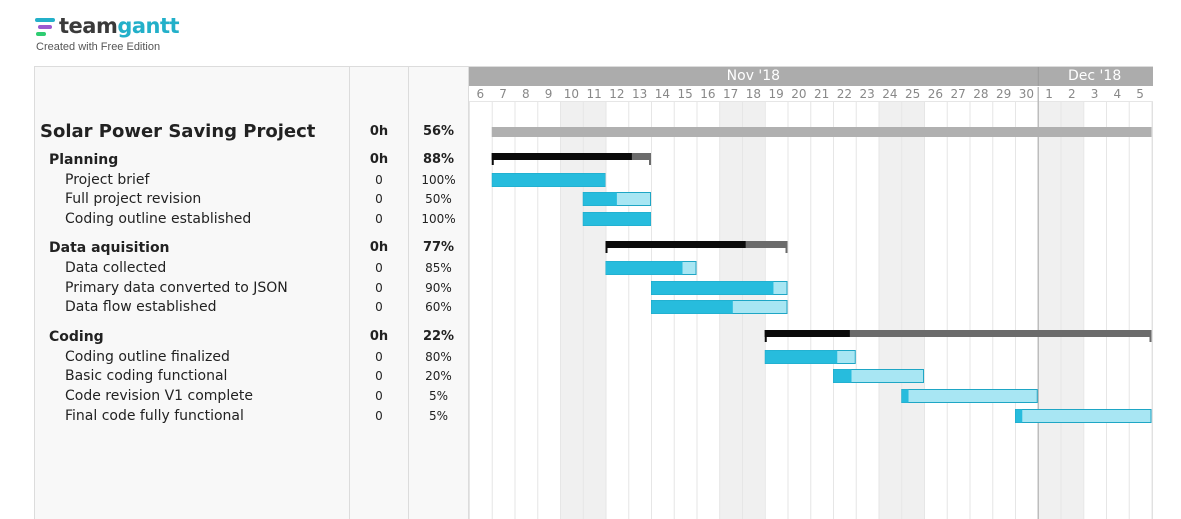  What do you see at coordinates (811, 76) in the screenshot?
I see `month-header` at bounding box center [811, 76].